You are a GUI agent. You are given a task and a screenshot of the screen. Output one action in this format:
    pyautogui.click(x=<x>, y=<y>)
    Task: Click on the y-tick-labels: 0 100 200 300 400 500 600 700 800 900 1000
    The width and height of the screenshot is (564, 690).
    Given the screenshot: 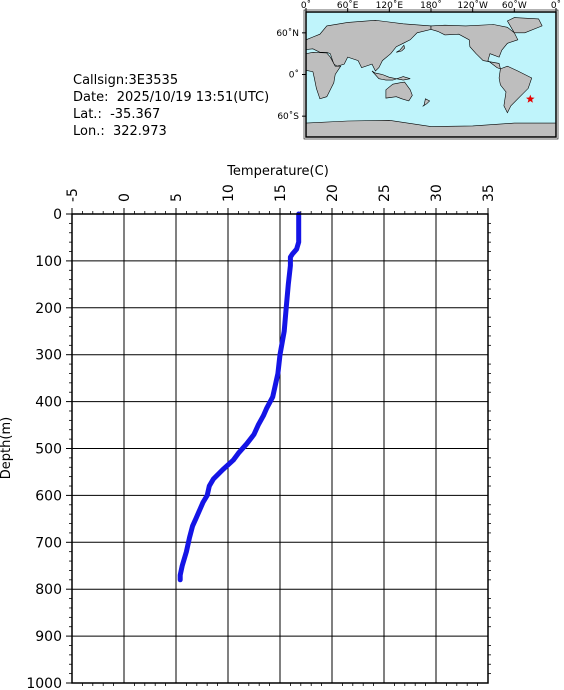 What is the action you would take?
    pyautogui.click(x=44, y=448)
    